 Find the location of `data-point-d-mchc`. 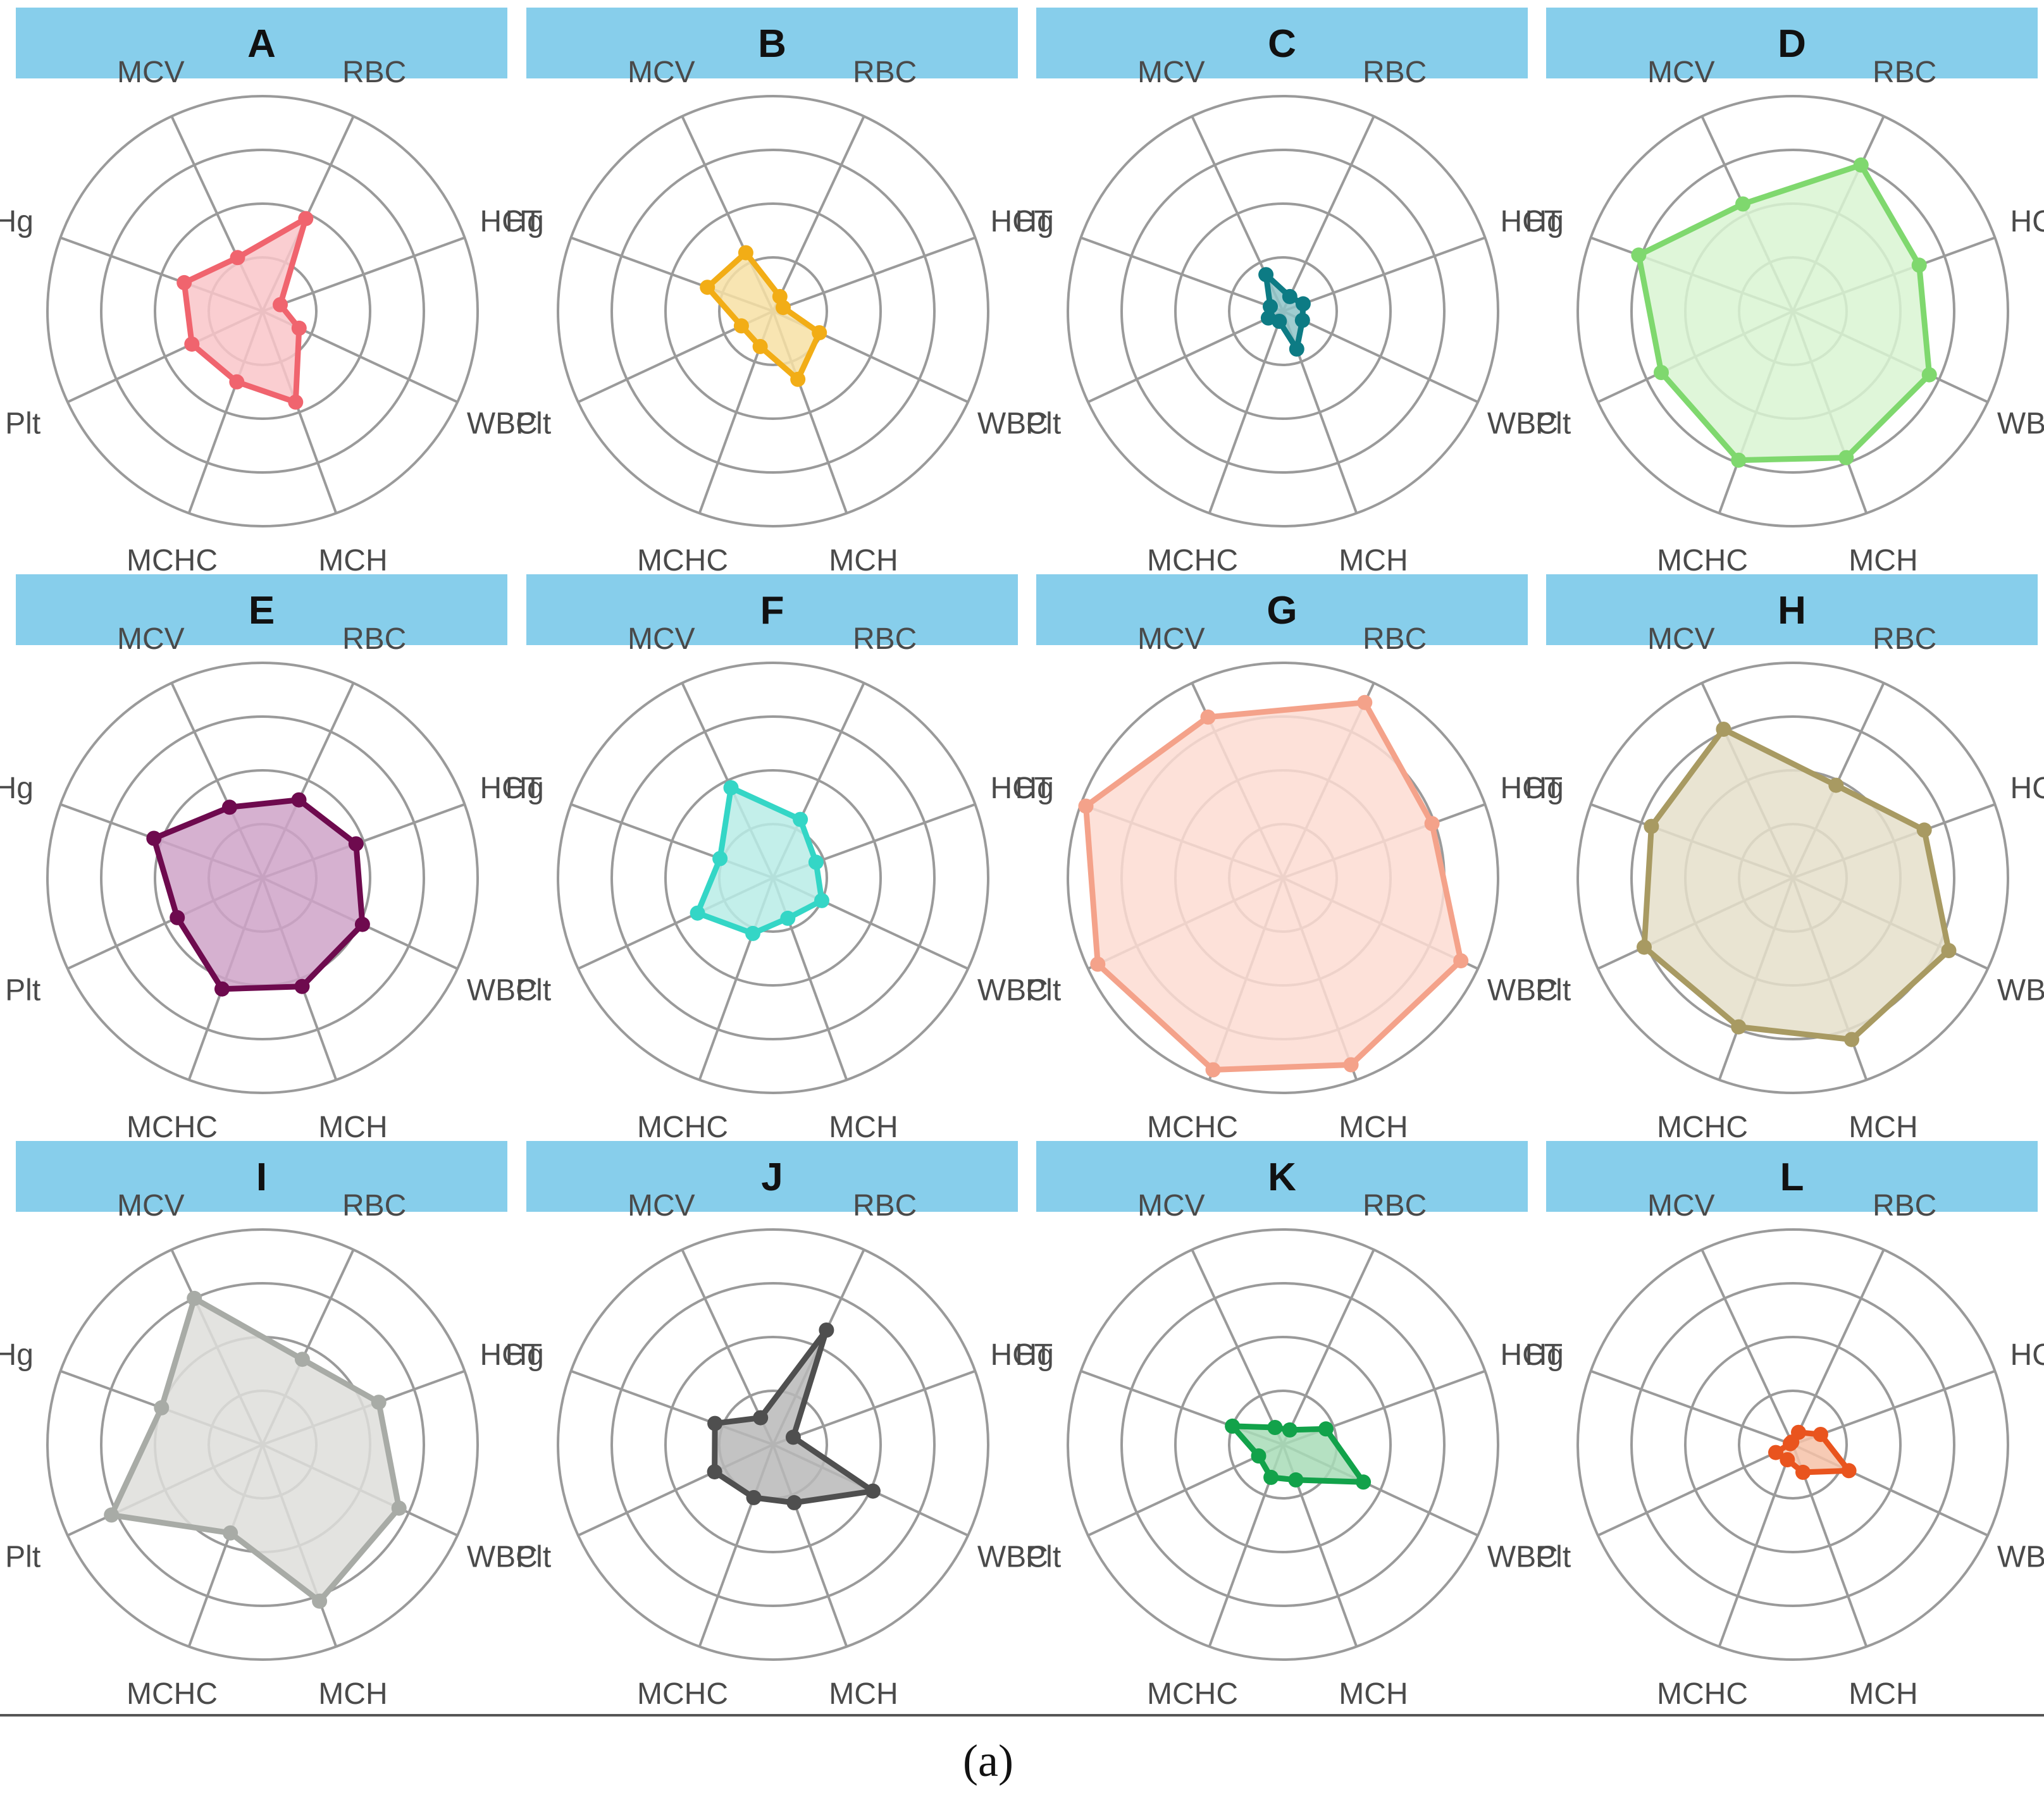

data-point-d-mchc is located at coordinates (1739, 460).